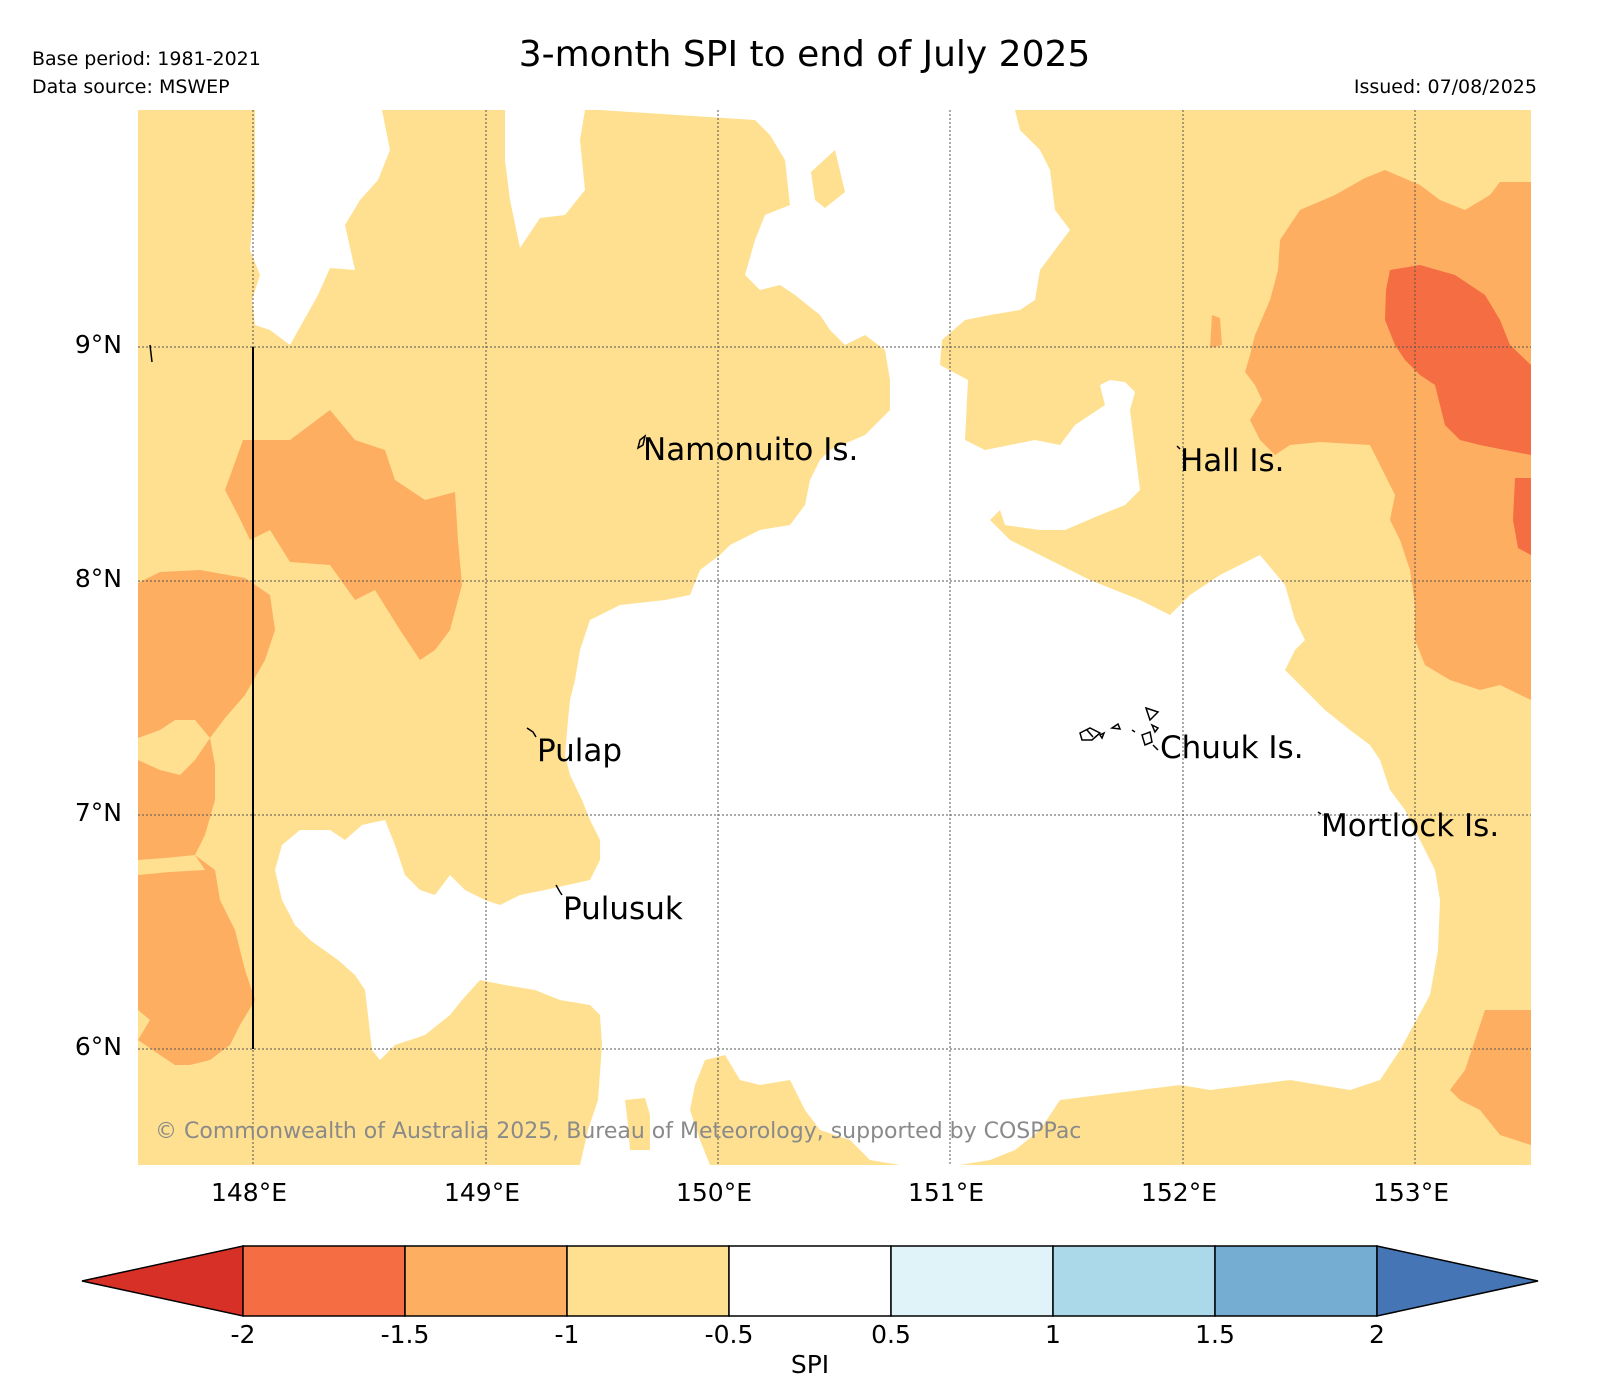 This screenshot has width=1609, height=1380. I want to click on data-source-label: Data source: MSWEP, so click(131, 87).